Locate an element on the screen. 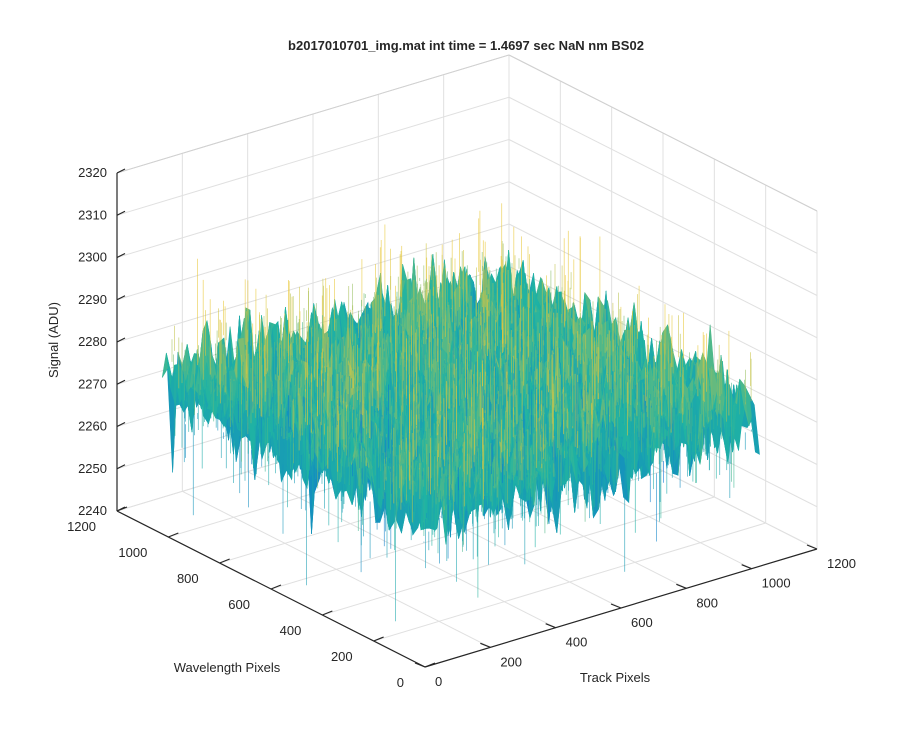 This screenshot has height=755, width=900. surface-patch is located at coordinates (754, 425).